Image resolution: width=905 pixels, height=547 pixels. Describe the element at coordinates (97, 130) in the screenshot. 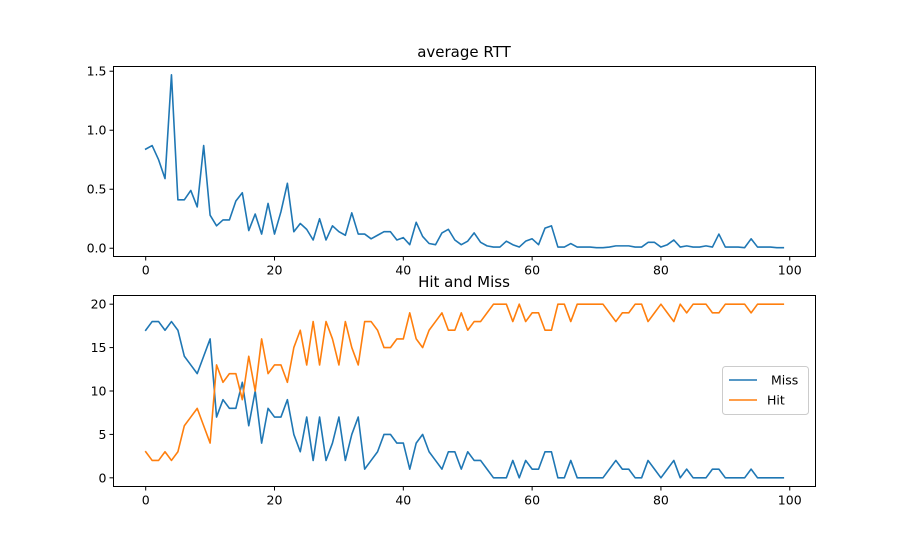

I see `rtt-y-tick-label: 1.0` at that location.